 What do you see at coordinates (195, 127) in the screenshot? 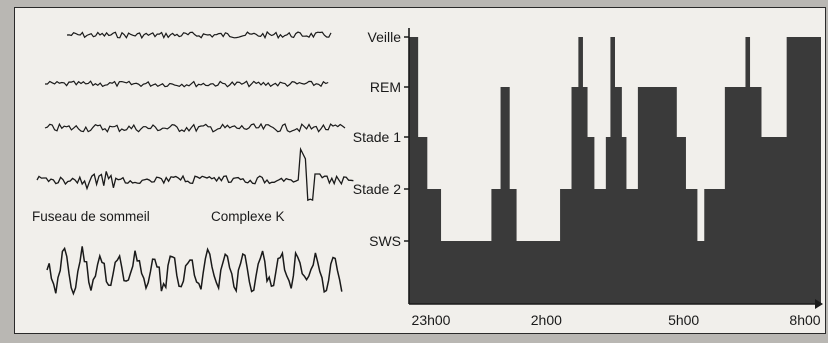
I see `eeg-trace-stage1` at bounding box center [195, 127].